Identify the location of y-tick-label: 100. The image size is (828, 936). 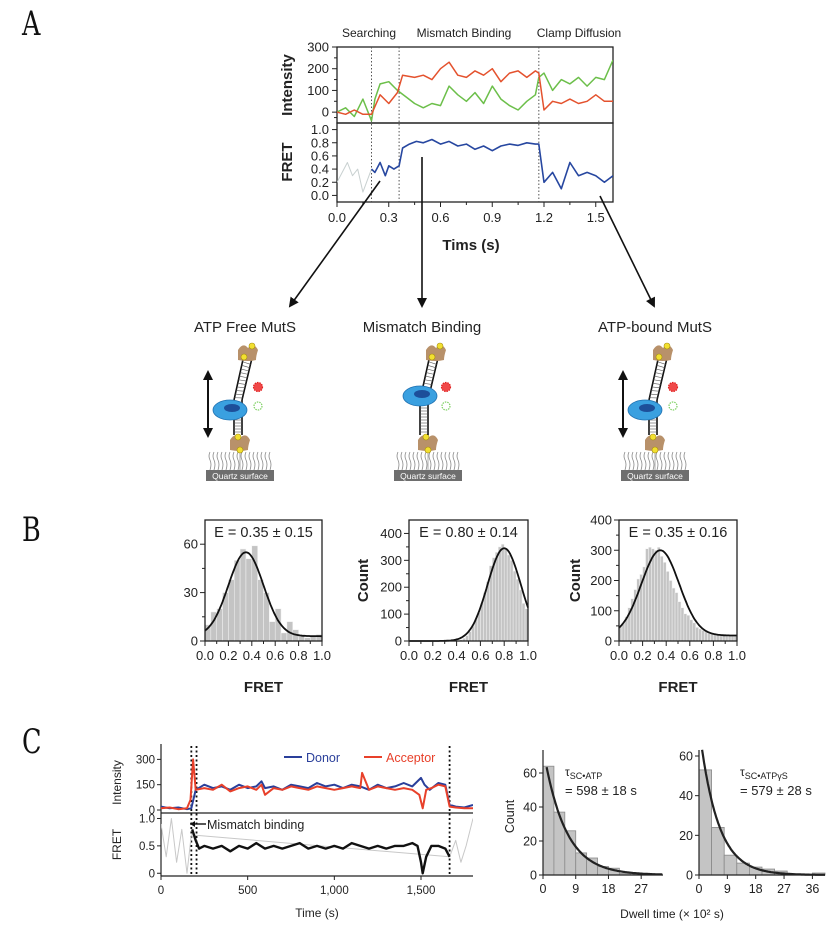
(318, 90).